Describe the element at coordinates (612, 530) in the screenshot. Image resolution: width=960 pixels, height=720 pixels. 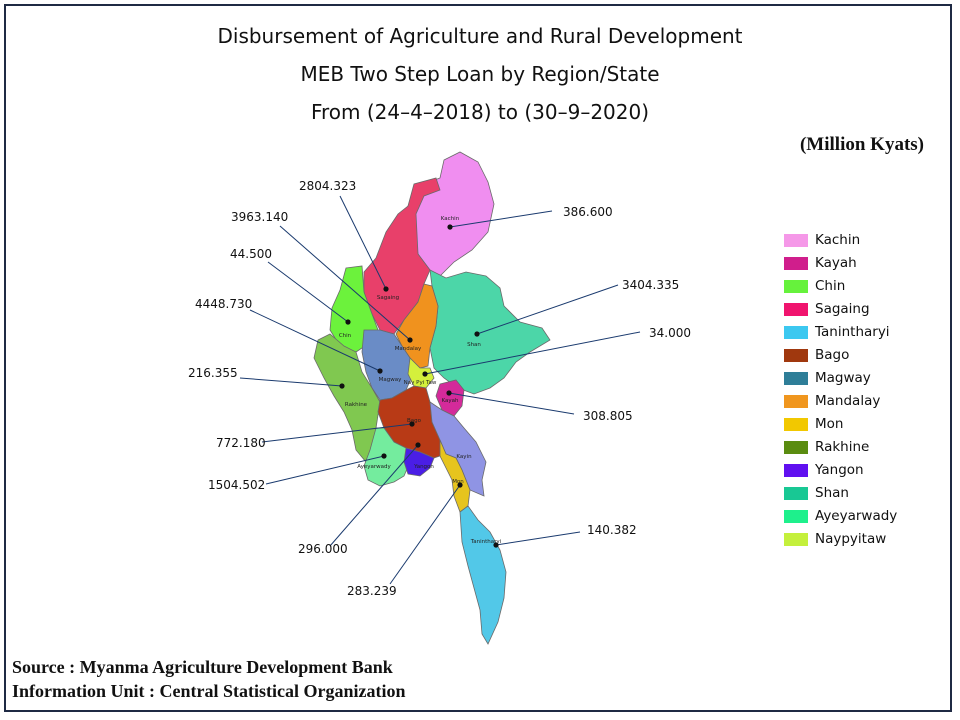
I see `value-label-tanintharyi: 140.382` at that location.